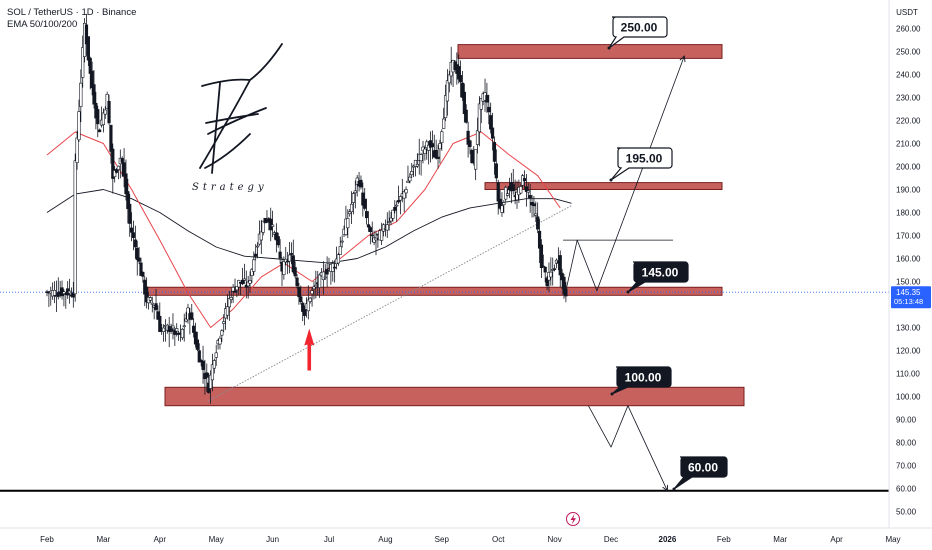 Image resolution: width=932 pixels, height=550 pixels. What do you see at coordinates (42, 24) in the screenshot?
I see `ema-indicator-label: EMA 50/100/200` at bounding box center [42, 24].